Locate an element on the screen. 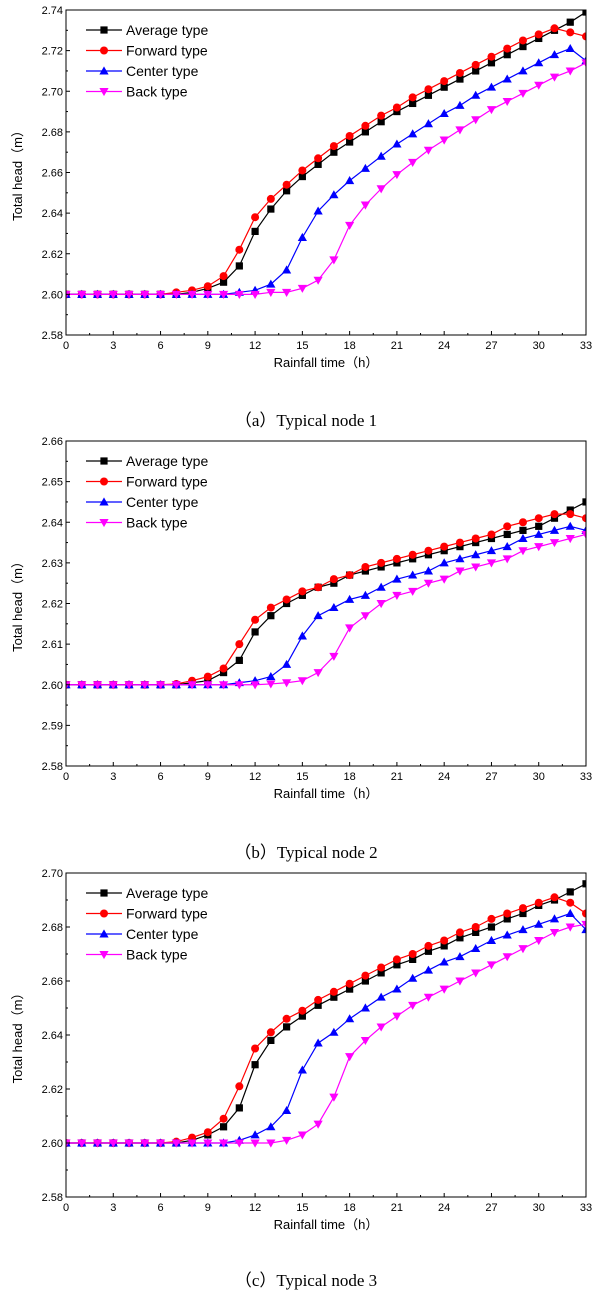 This screenshot has width=595, height=1292. x-tick-label: 12 is located at coordinates (255, 346).